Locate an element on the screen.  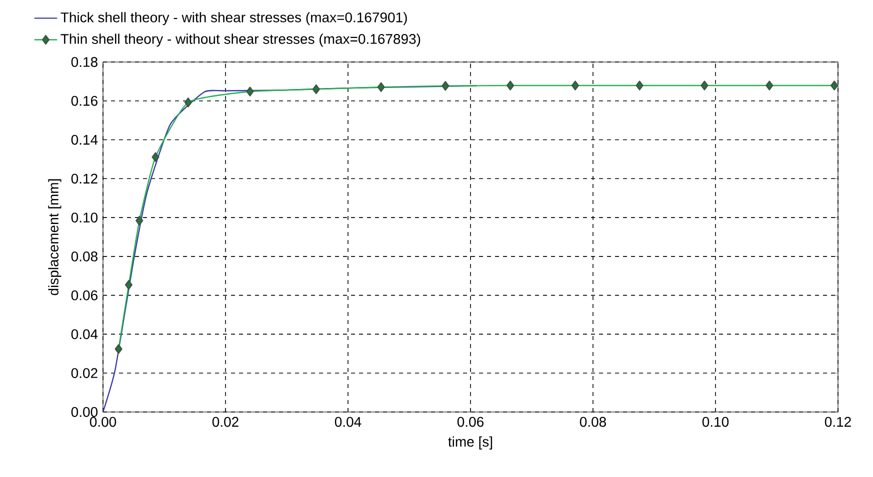
y-tick-label: 0.08 is located at coordinates (84, 256).